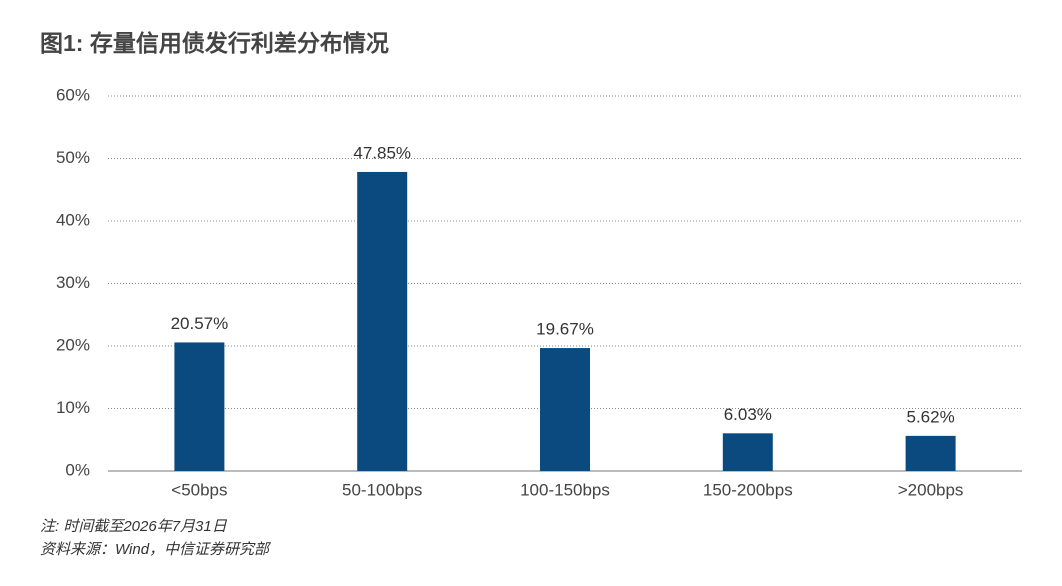 The width and height of the screenshot is (1062, 586). What do you see at coordinates (77, 469) in the screenshot?
I see `y-tick-label: 0%` at bounding box center [77, 469].